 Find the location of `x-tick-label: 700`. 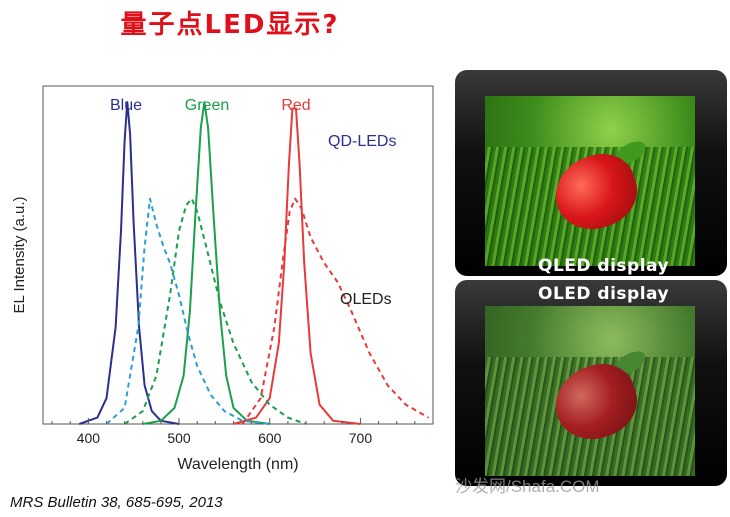

x-tick-label: 700 is located at coordinates (361, 438).